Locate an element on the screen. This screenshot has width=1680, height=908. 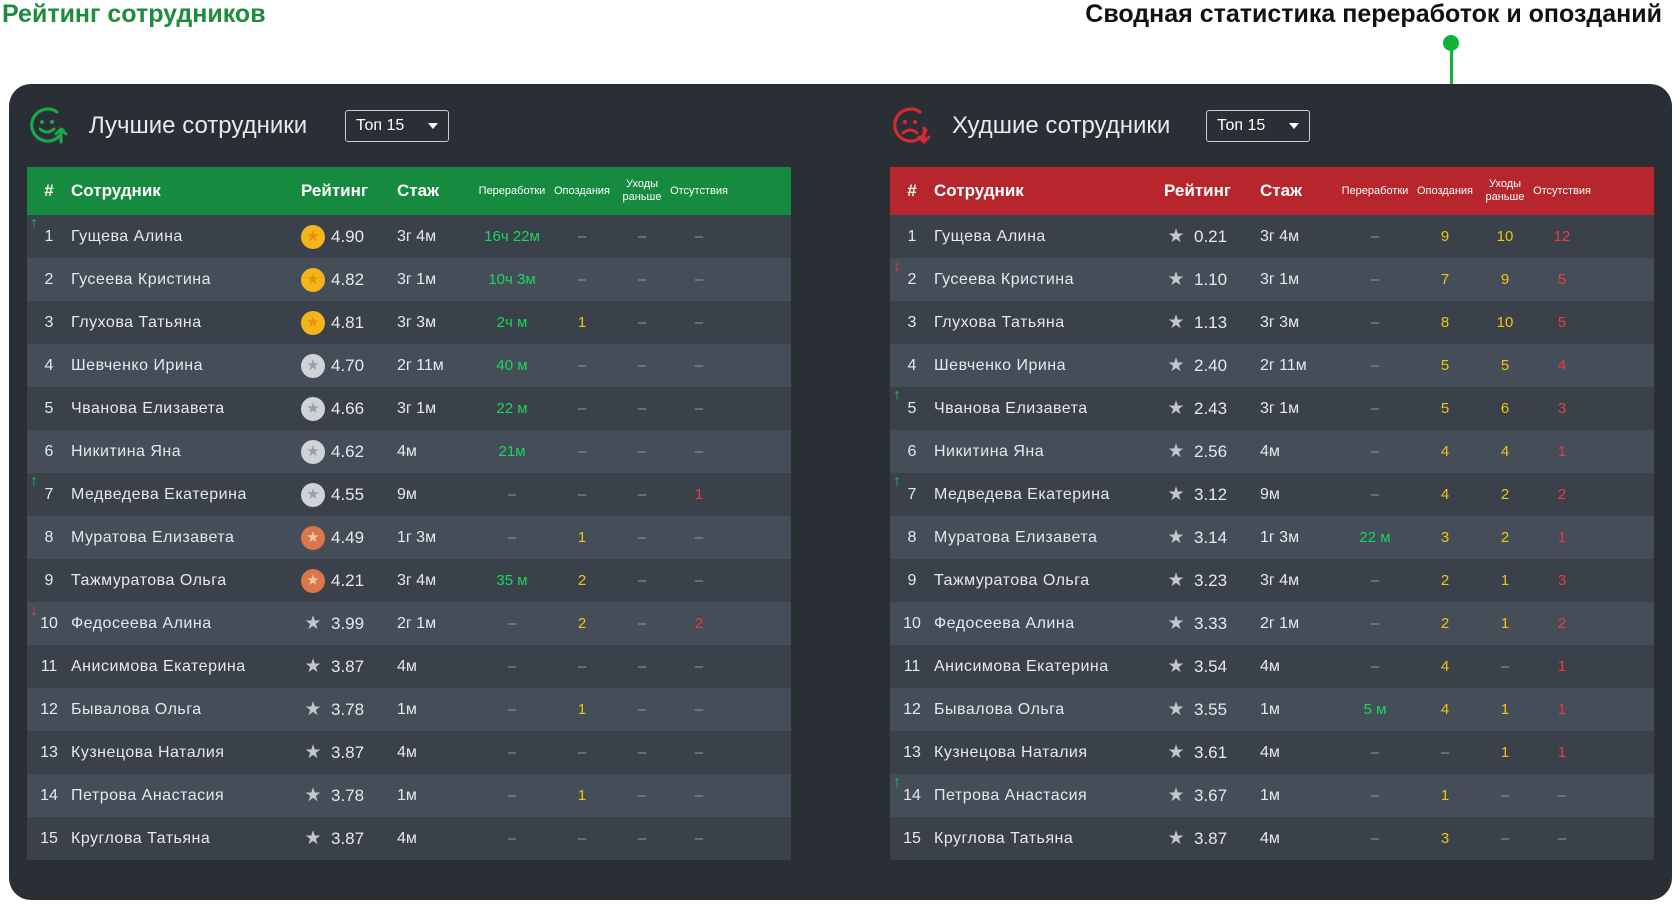
table-row: 12 Бывалова Ольга ★ 3.78 1м – 1 – – is located at coordinates (409, 709).